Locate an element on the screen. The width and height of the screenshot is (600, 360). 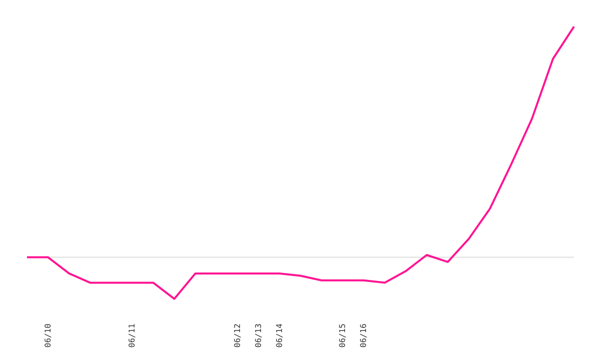
x-tick-label: 06/15 is located at coordinates (343, 335).